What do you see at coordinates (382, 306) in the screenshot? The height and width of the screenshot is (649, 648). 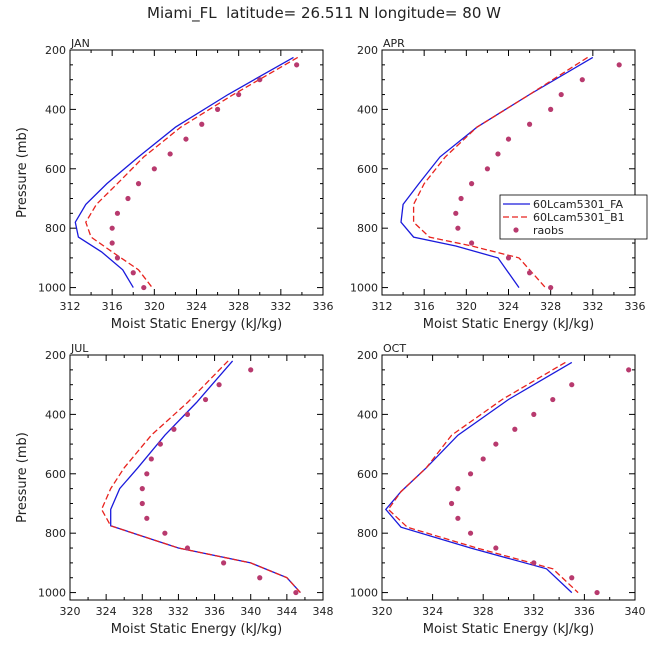 I see `x-tick-label: 312` at bounding box center [382, 306].